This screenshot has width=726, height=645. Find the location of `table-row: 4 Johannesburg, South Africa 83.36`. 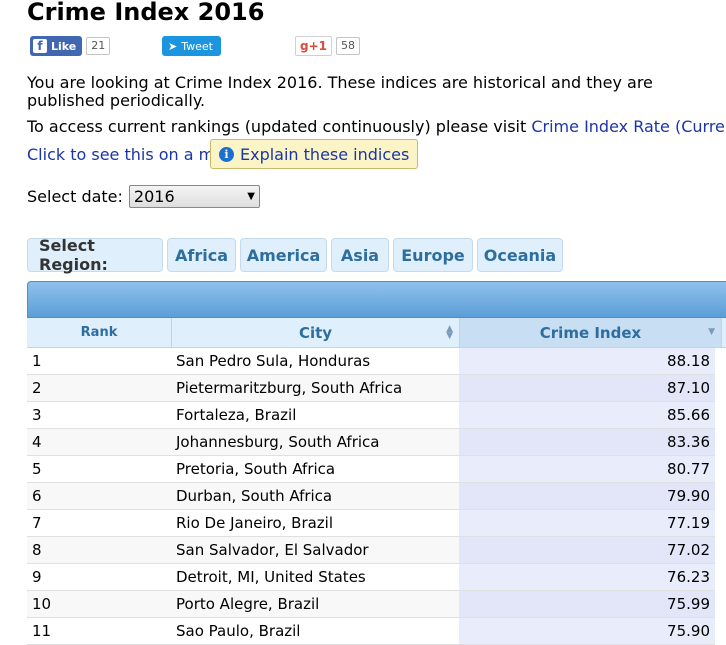

table-row: 4 Johannesburg, South Africa 83.36 is located at coordinates (371, 442).